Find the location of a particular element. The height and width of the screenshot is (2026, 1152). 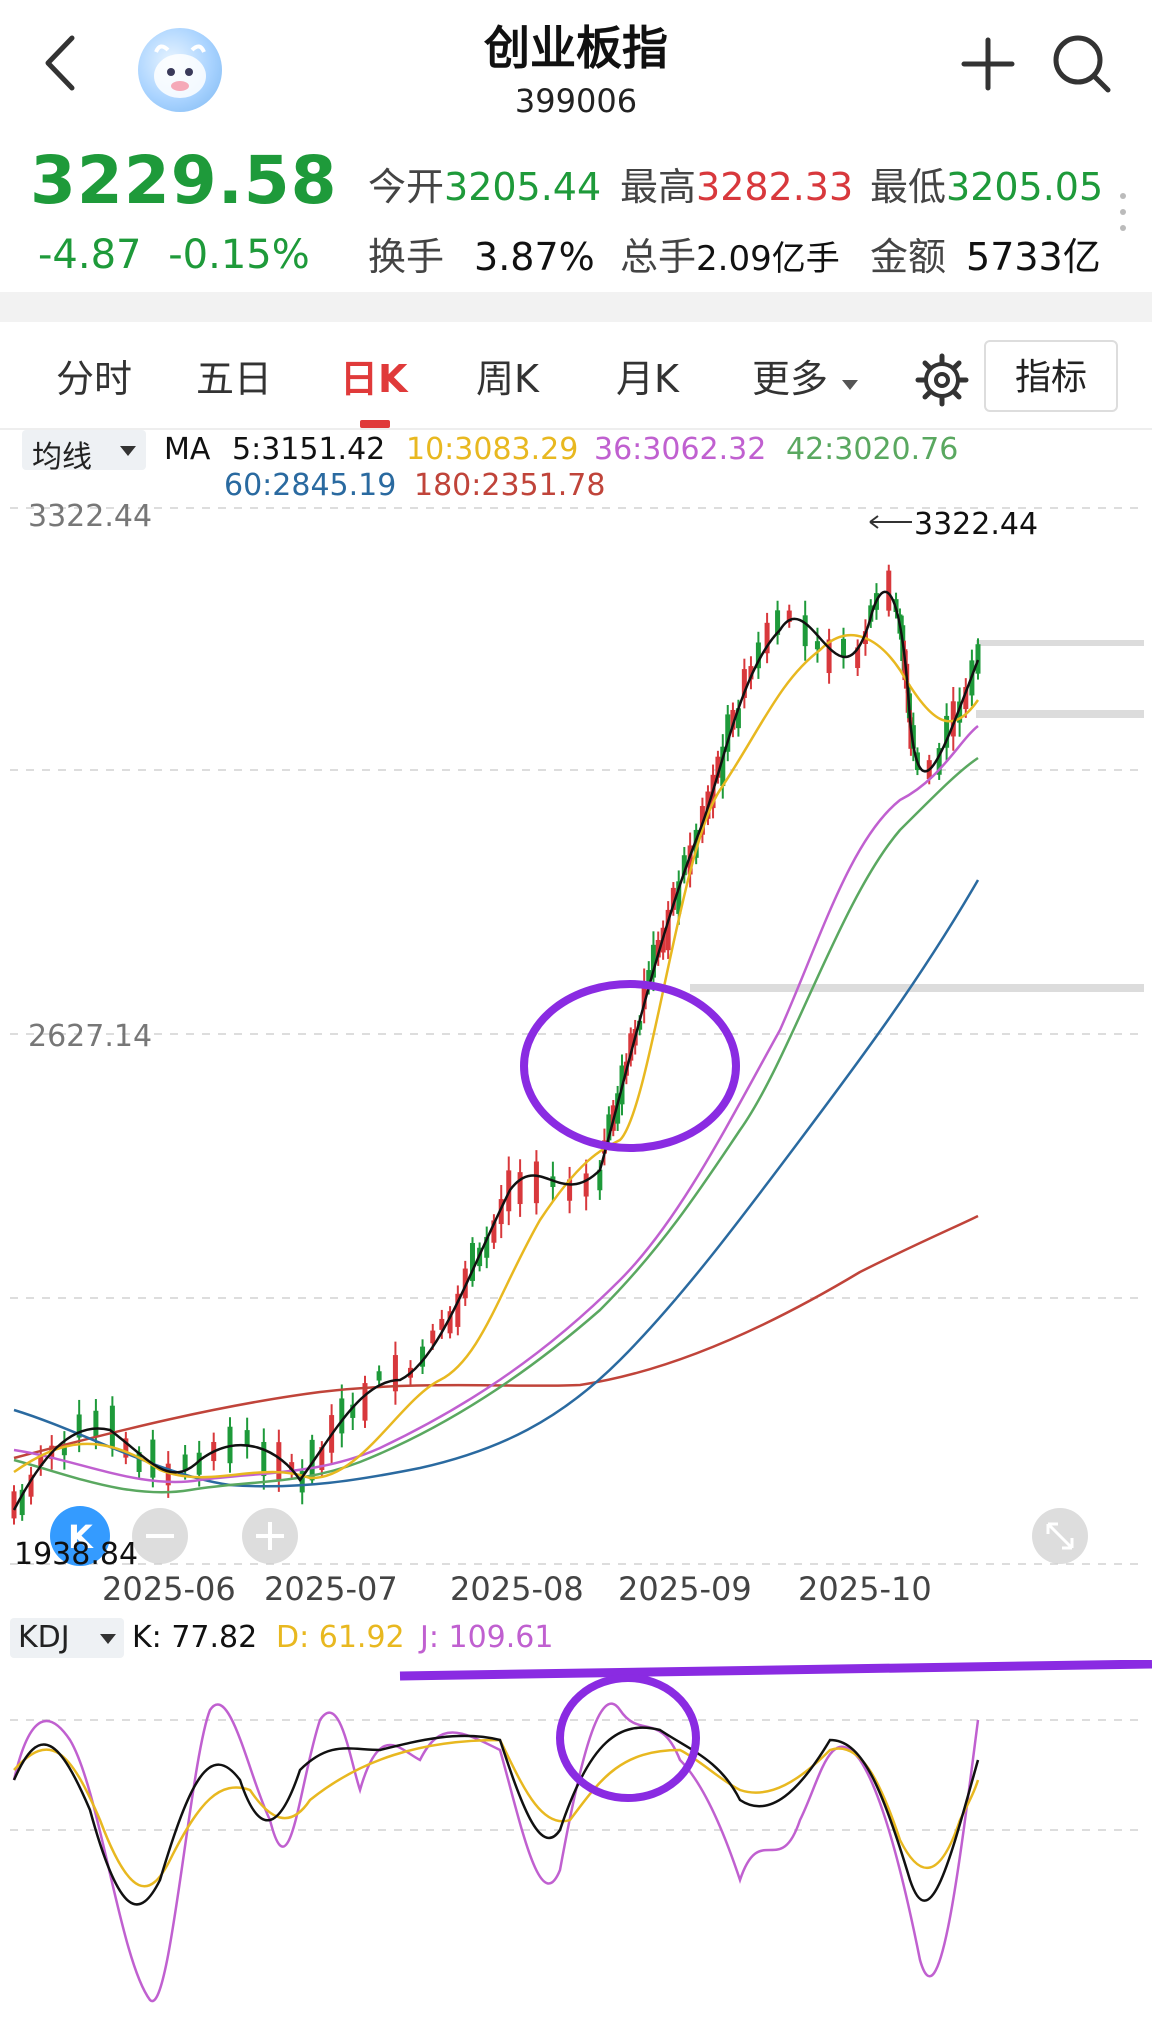

x-label-aug: 2025-08 is located at coordinates (517, 1589).